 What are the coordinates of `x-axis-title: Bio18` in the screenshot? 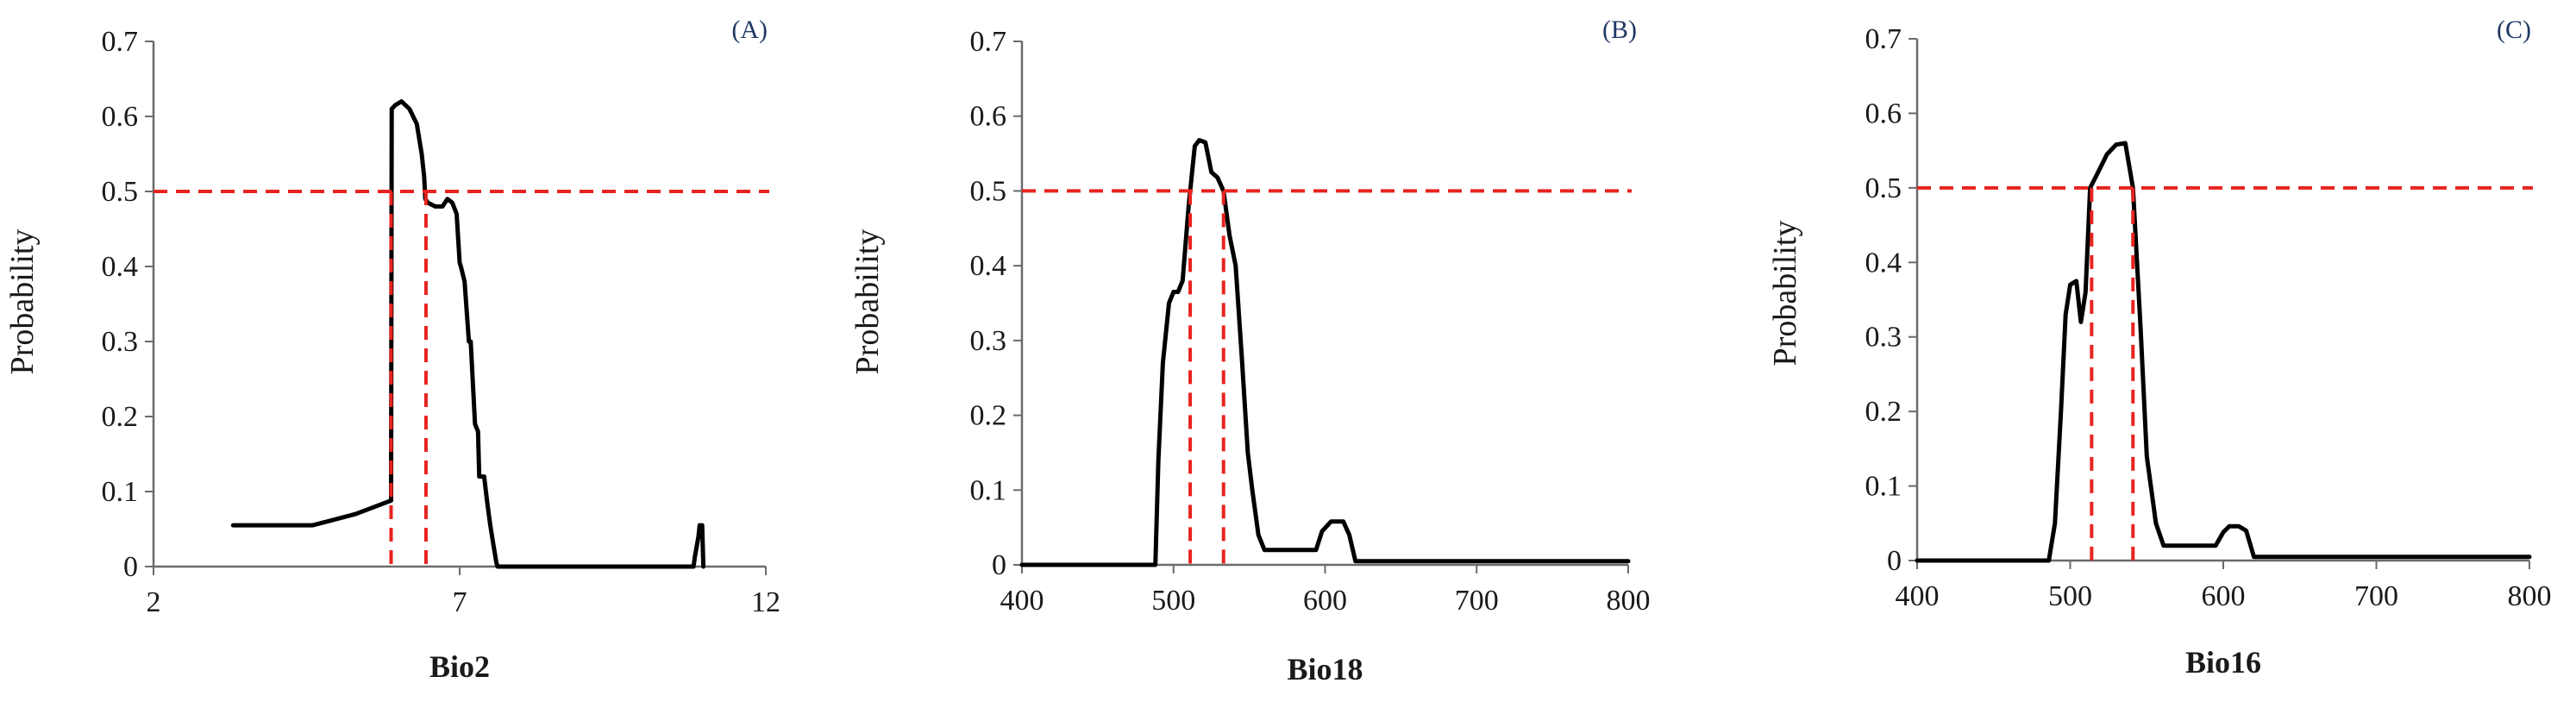 It's located at (1325, 669).